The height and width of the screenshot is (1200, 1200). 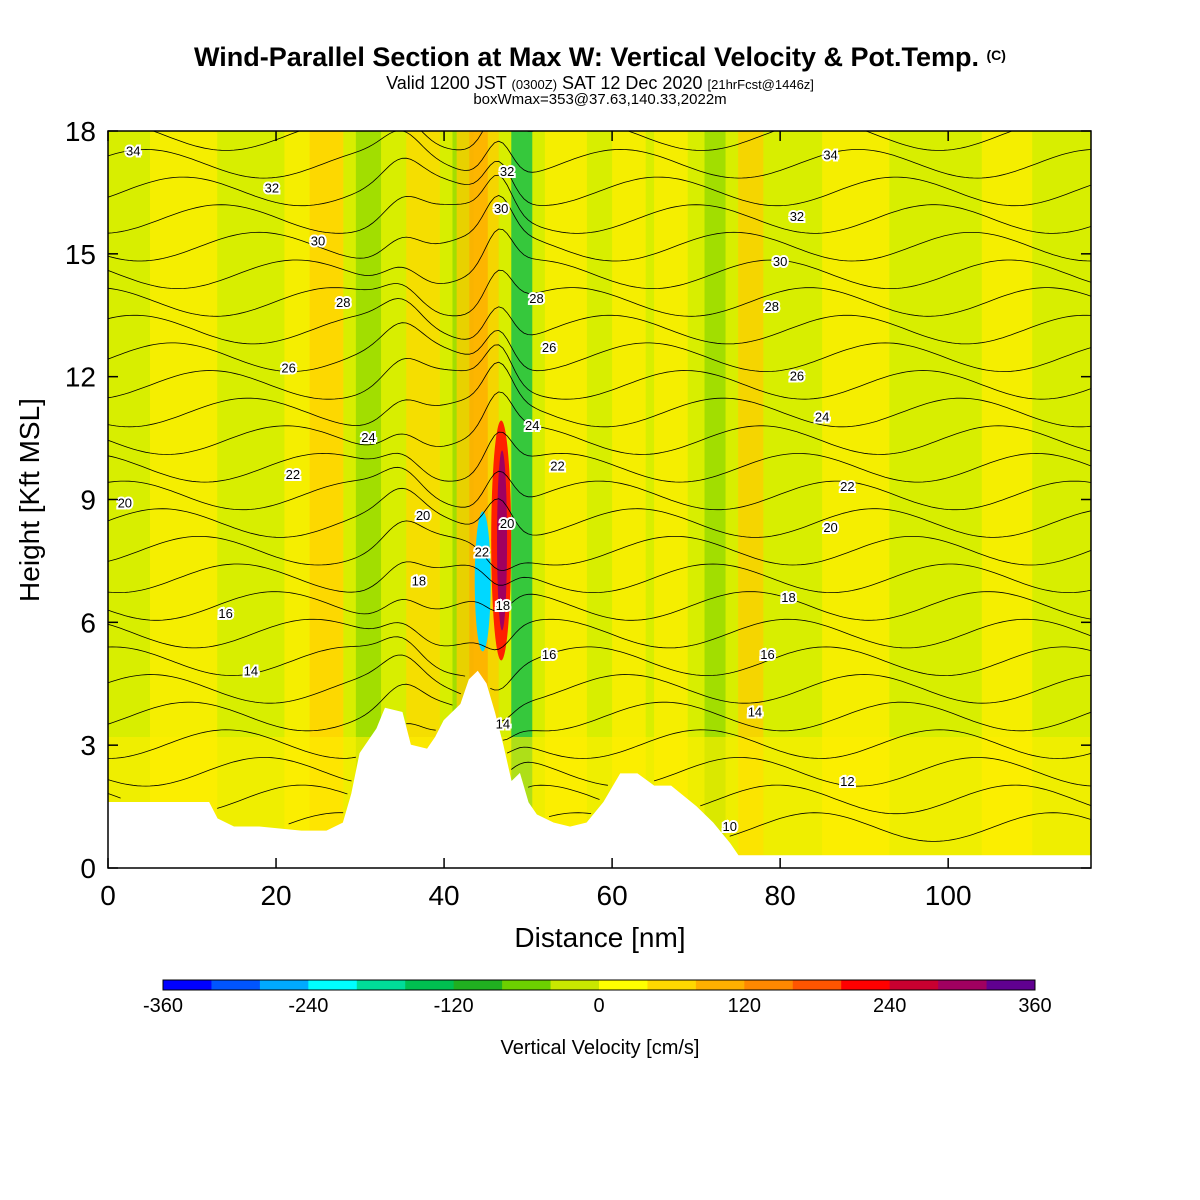 What do you see at coordinates (443, 895) in the screenshot?
I see `x-tick-label: 40` at bounding box center [443, 895].